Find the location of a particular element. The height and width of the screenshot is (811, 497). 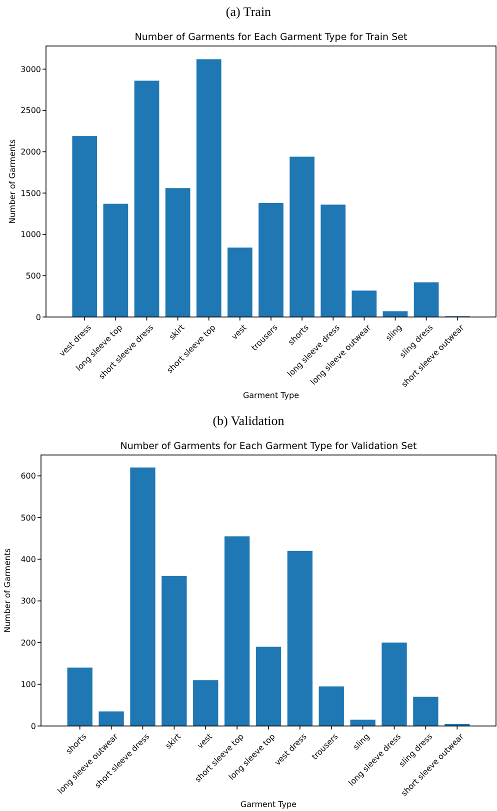

chart-subtitle: Number of Garments for Each Garment Type for Validation Set is located at coordinates (269, 446).